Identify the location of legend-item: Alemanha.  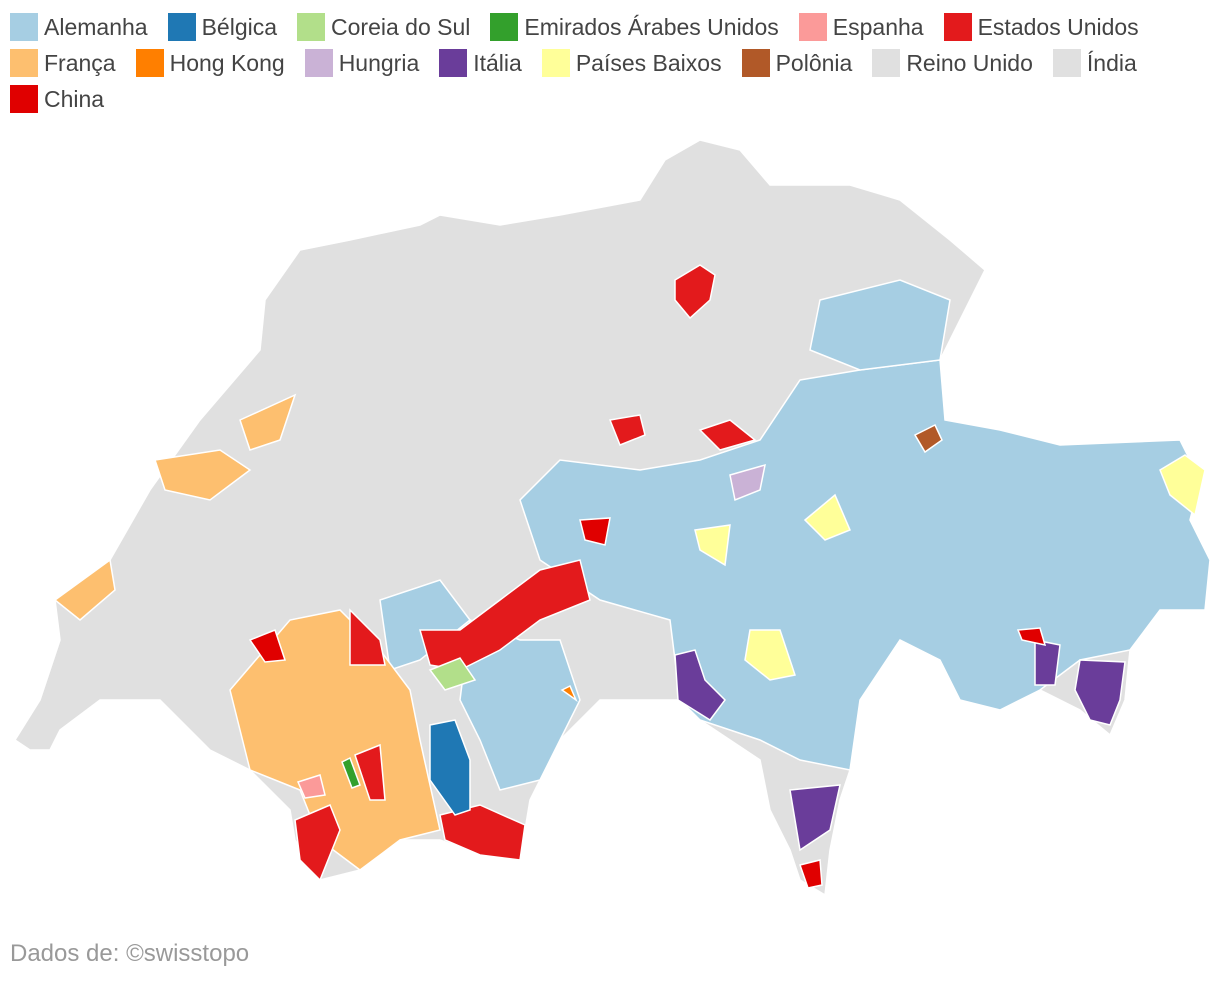
(79, 27).